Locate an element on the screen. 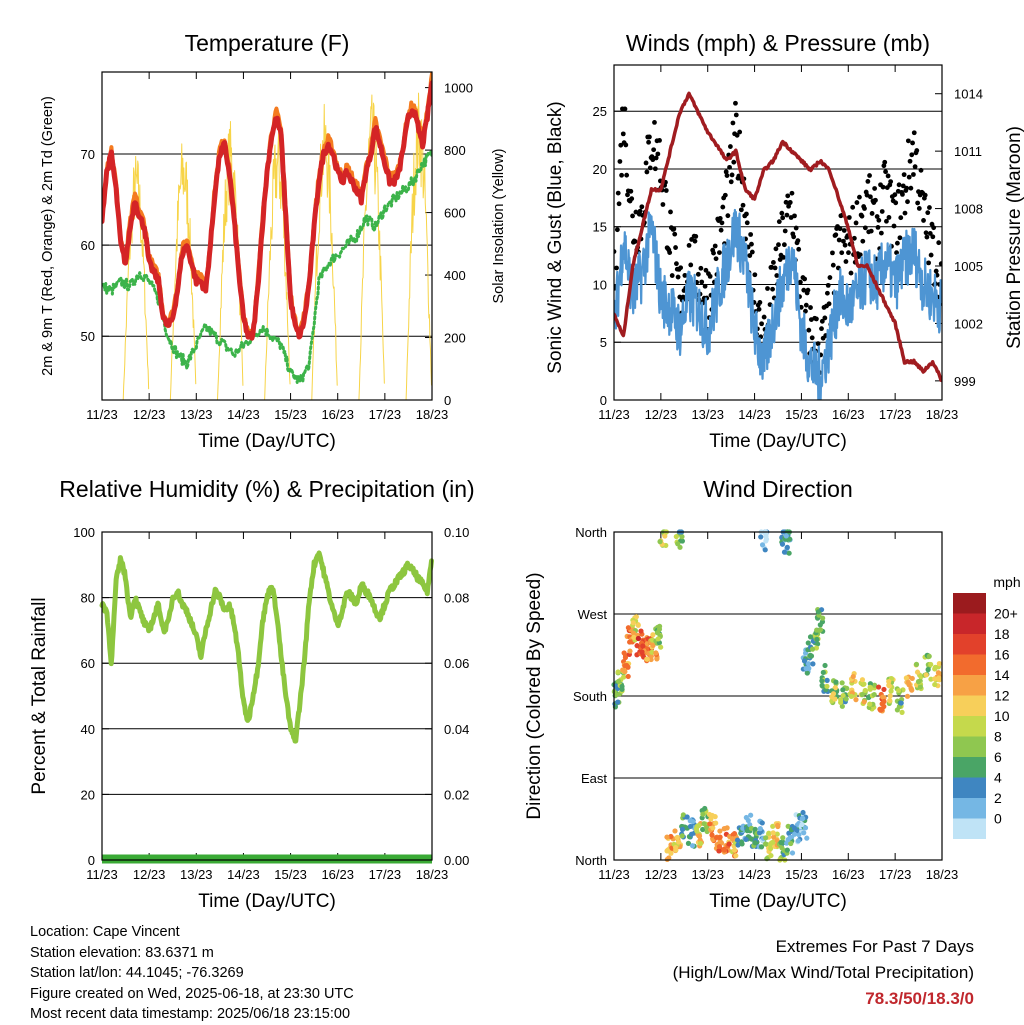 Image resolution: width=1024 pixels, height=1025 pixels. x-axis-label: Time (Day/UTC) is located at coordinates (778, 441).